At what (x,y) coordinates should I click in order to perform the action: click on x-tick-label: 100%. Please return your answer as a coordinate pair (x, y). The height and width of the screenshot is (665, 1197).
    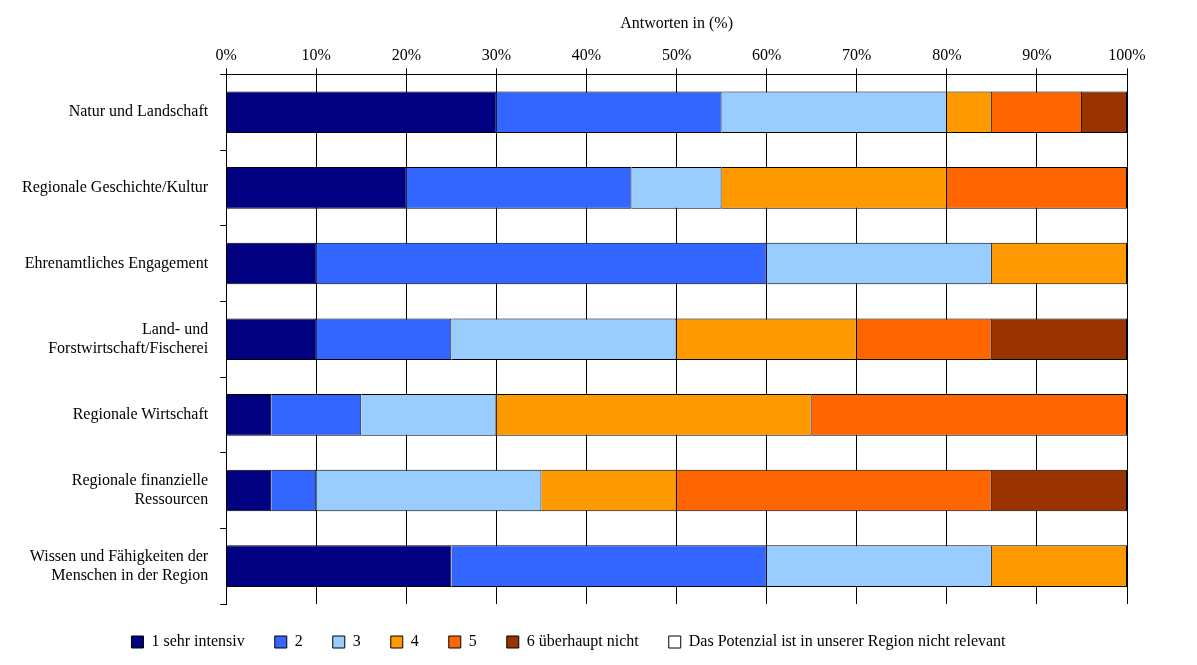
    Looking at the image, I should click on (1127, 54).